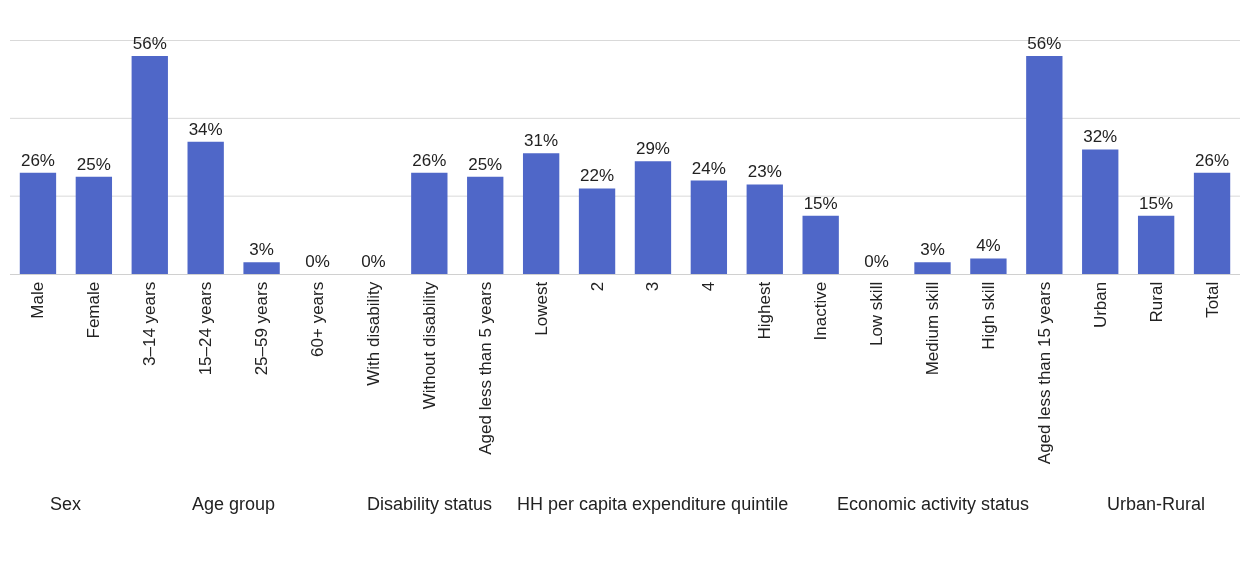 This screenshot has width=1255, height=564. I want to click on data-label: 24%, so click(708, 168).